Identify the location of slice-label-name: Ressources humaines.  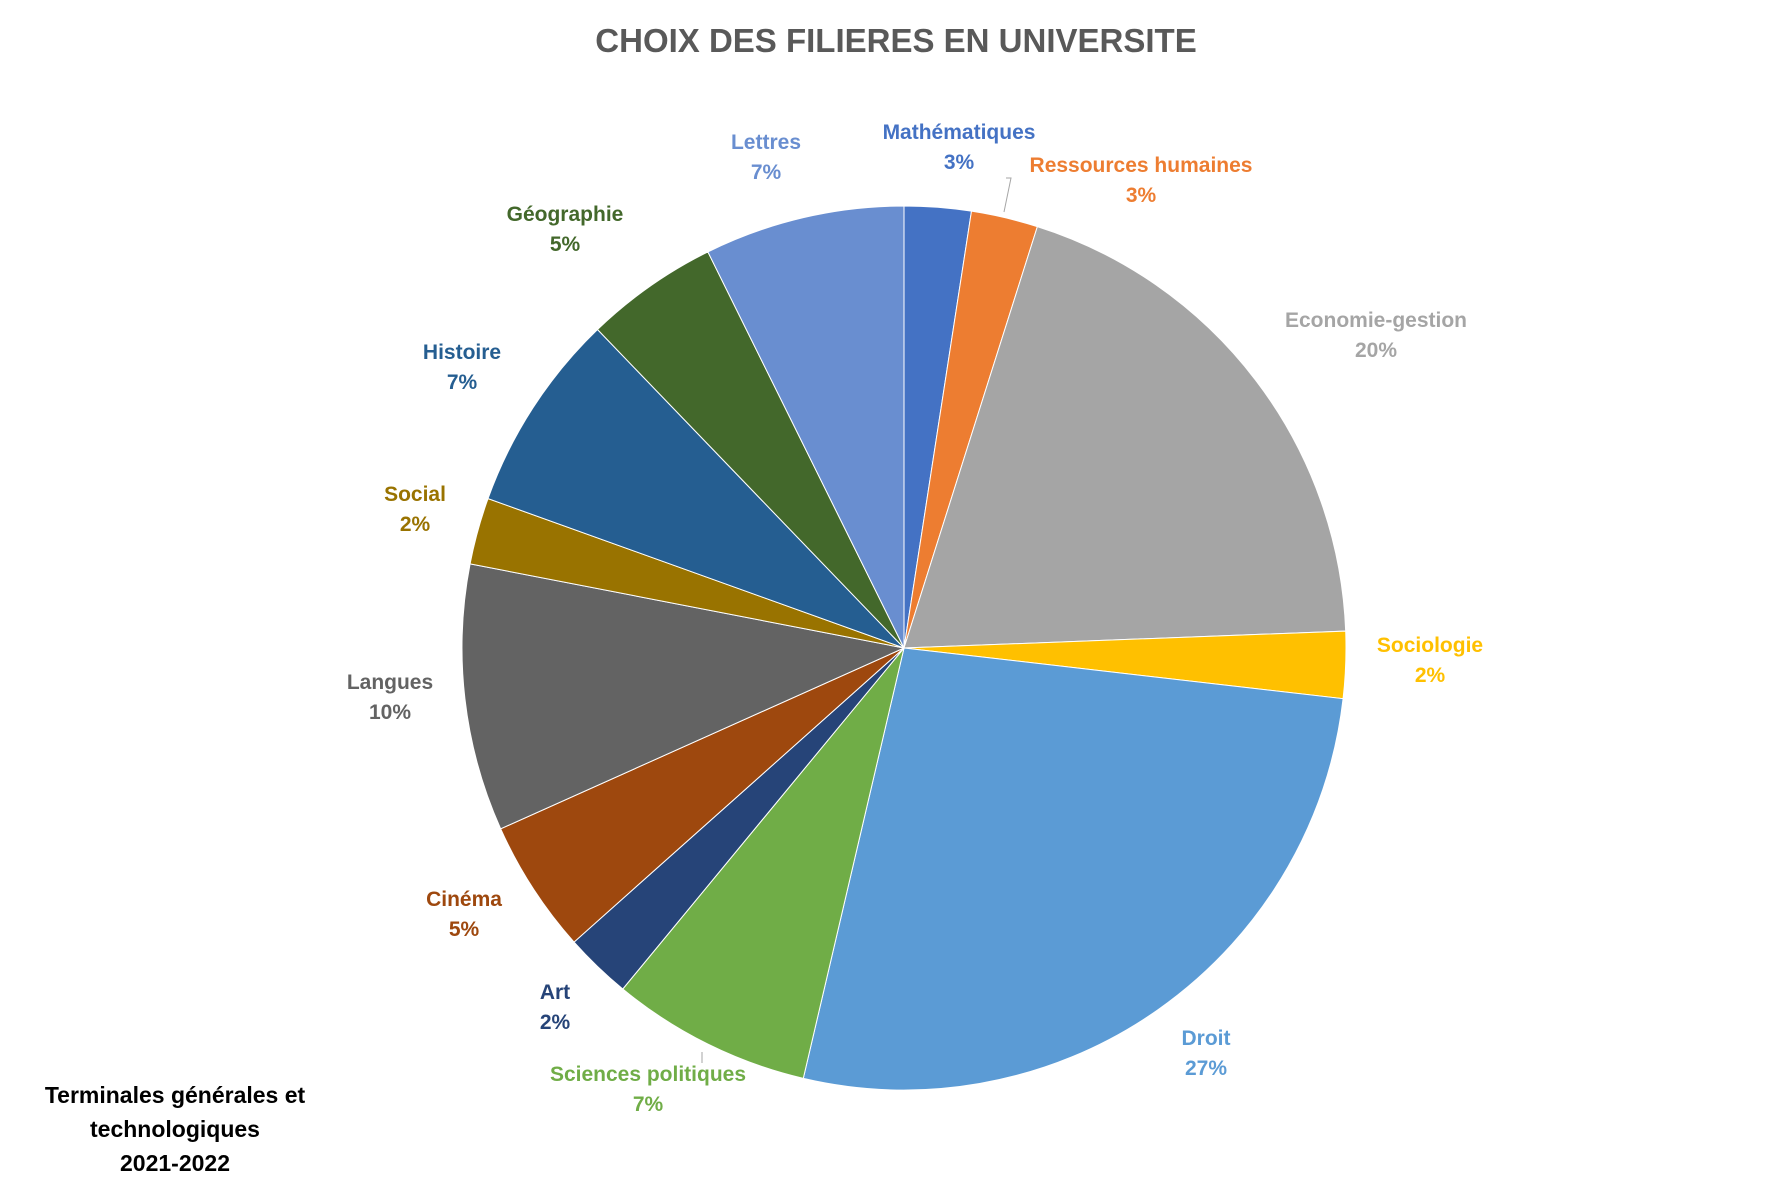
(1141, 165).